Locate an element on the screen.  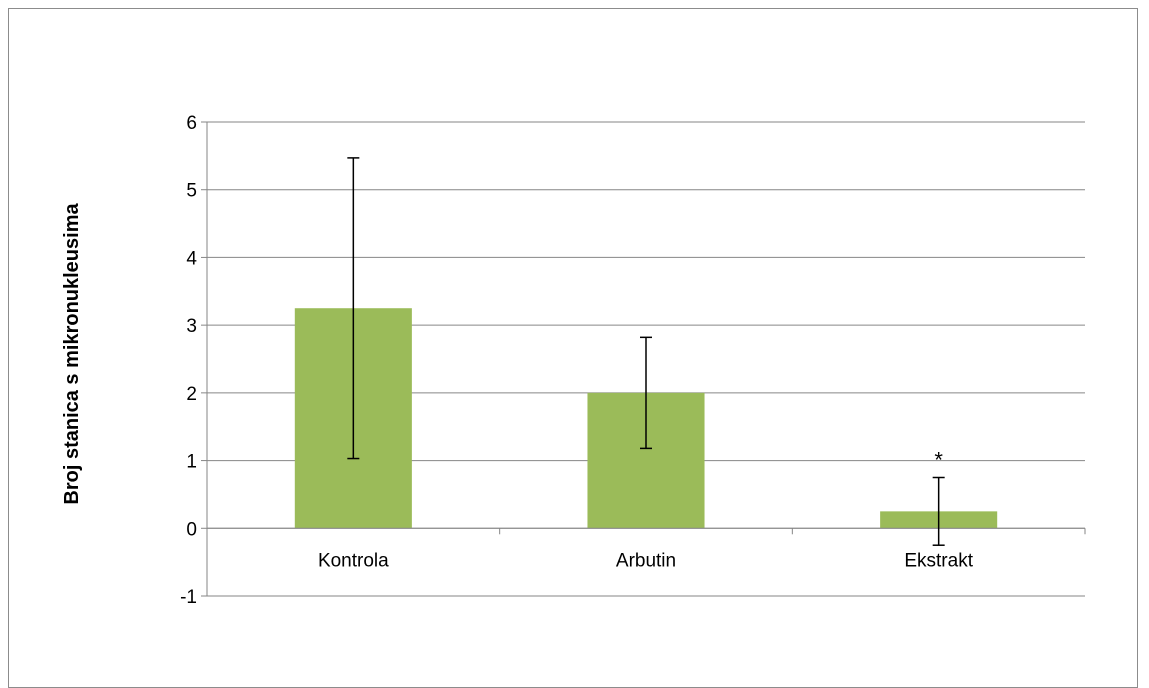
significance-annotation: * is located at coordinates (938, 460).